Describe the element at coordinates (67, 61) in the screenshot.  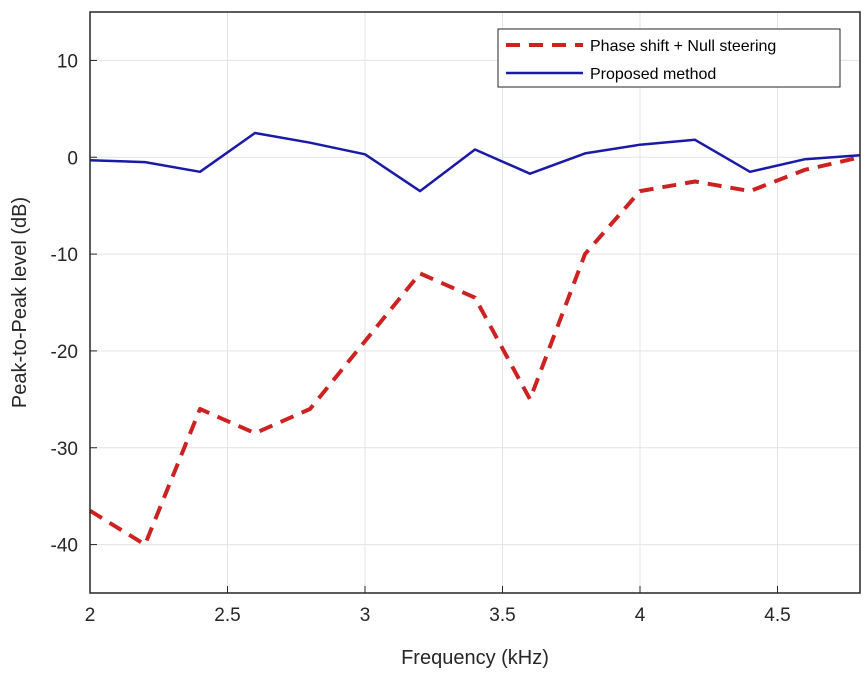
I see `y-tick-label: 10` at that location.